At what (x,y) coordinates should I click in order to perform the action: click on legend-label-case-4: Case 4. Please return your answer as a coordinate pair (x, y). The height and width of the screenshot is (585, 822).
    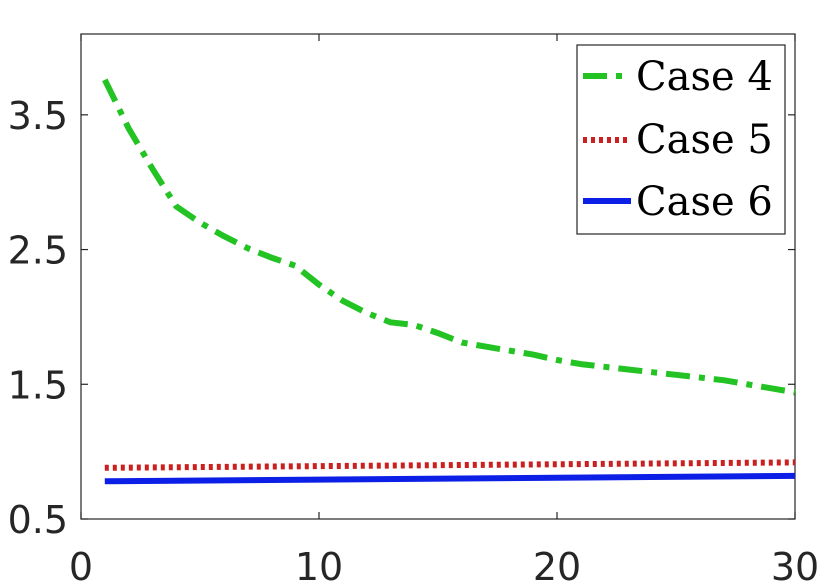
    Looking at the image, I should click on (704, 77).